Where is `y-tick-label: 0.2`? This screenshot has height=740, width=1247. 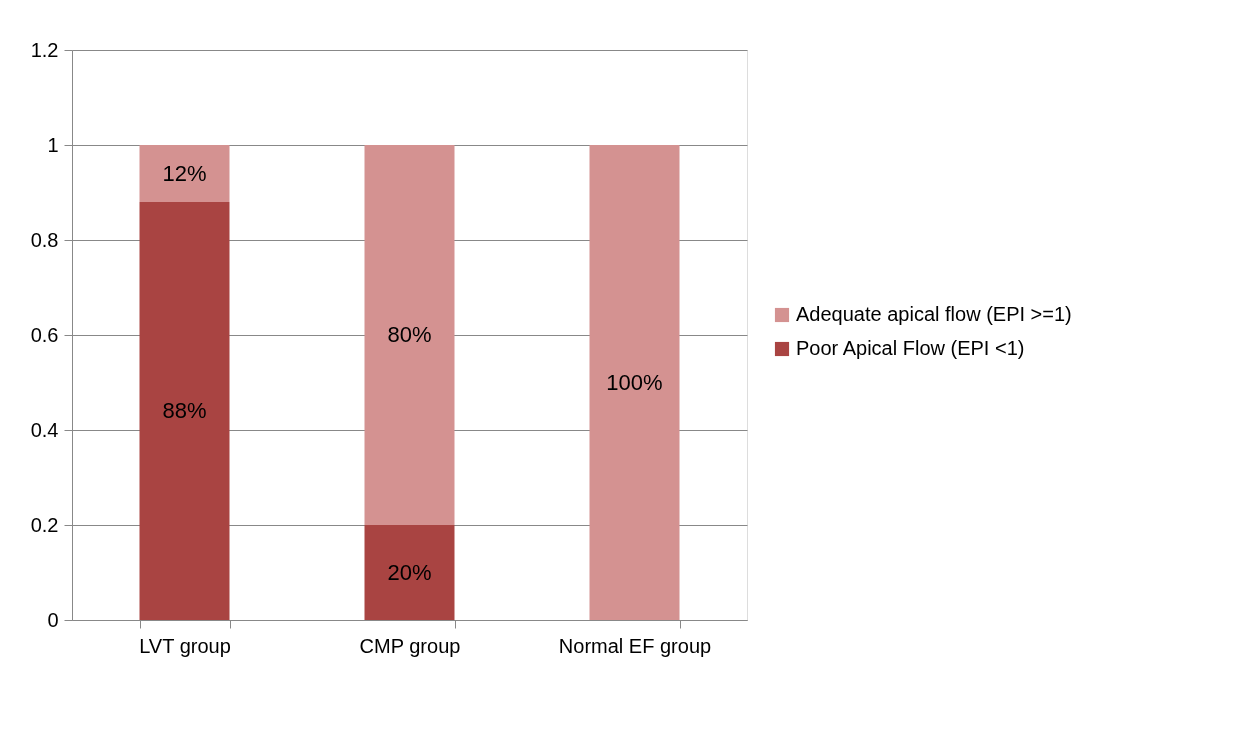 y-tick-label: 0.2 is located at coordinates (44, 524).